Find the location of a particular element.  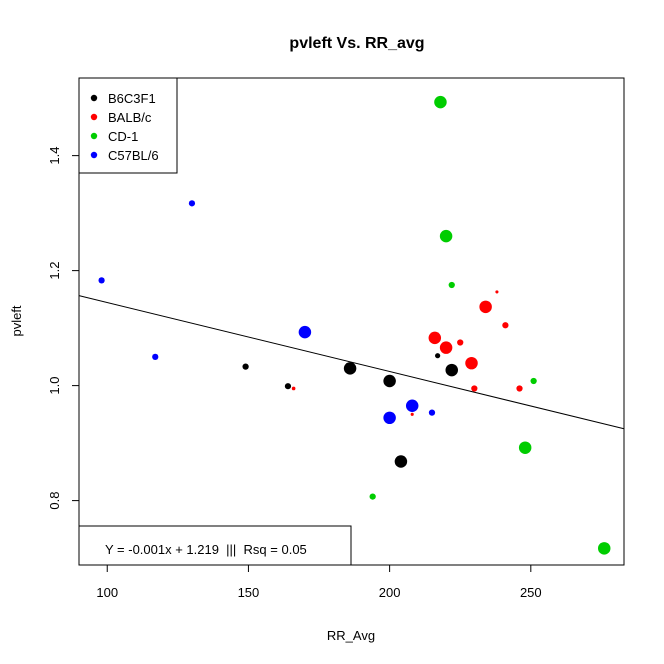

legend: B6C3F1 BALB/c CD-1 C57BL/6 is located at coordinates (128, 125).